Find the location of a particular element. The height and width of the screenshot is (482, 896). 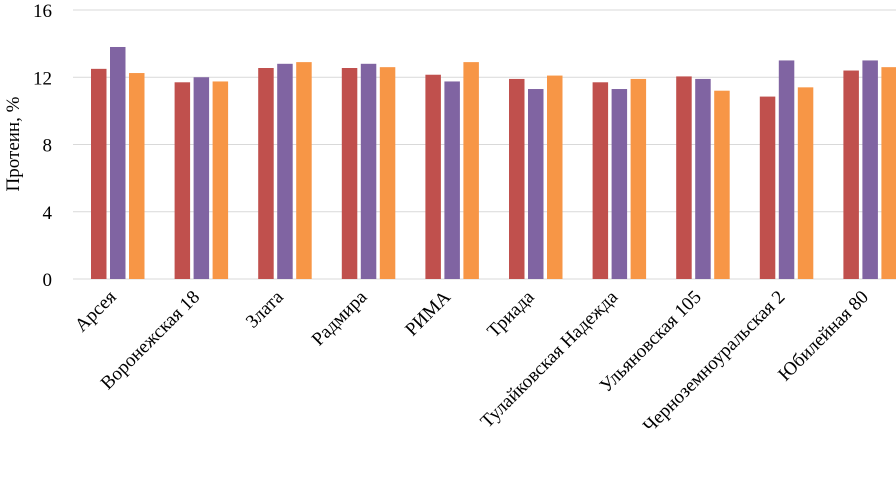

x-tick-label-9: Черноземноуральская 2 is located at coordinates (714, 362).